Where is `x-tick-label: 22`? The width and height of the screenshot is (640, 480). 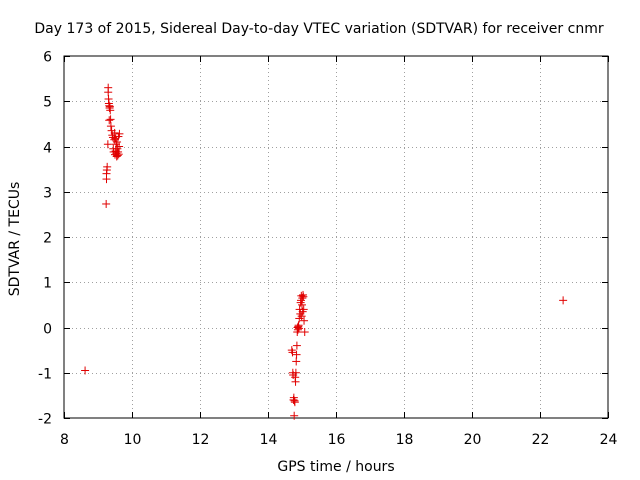
x-tick-label: 22 is located at coordinates (541, 440).